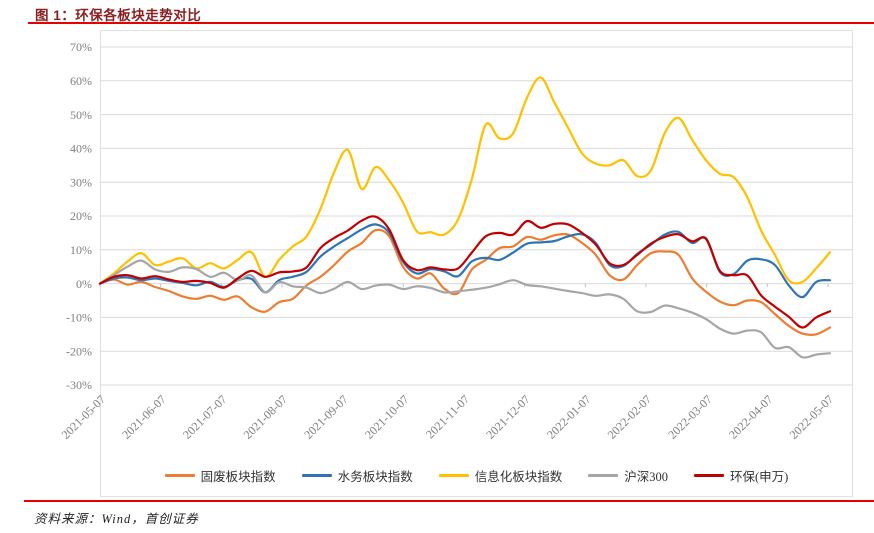 The image size is (874, 533). What do you see at coordinates (629, 416) in the screenshot?
I see `x-tick-label: 2022-02-07` at bounding box center [629, 416].